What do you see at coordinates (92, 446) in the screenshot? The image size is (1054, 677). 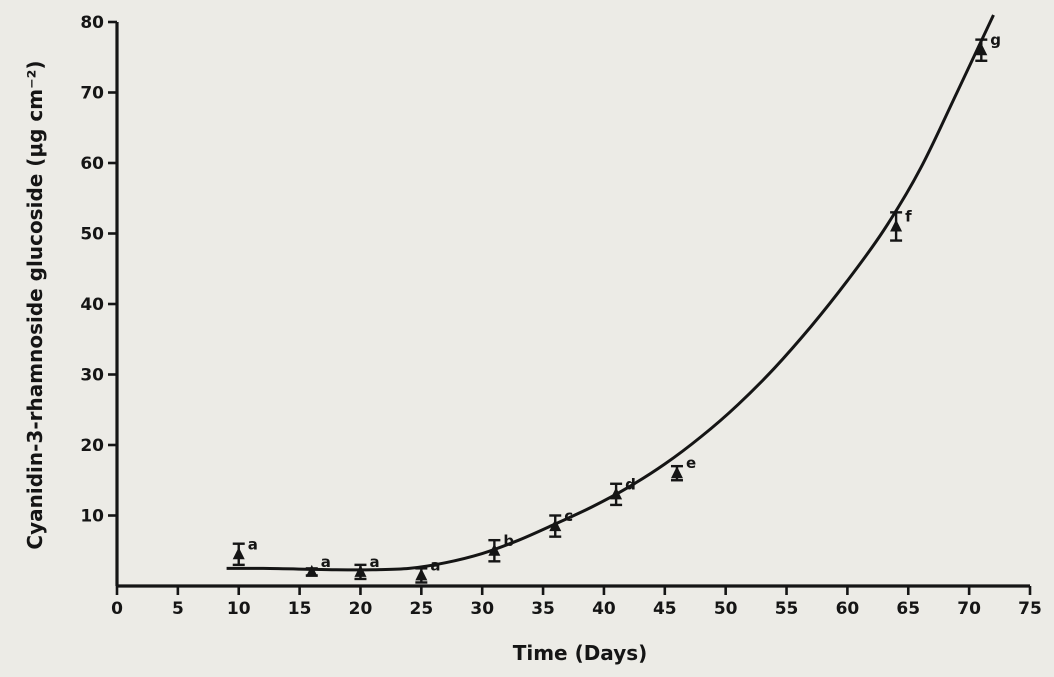 I see `y-tick-label: 20` at bounding box center [92, 446].